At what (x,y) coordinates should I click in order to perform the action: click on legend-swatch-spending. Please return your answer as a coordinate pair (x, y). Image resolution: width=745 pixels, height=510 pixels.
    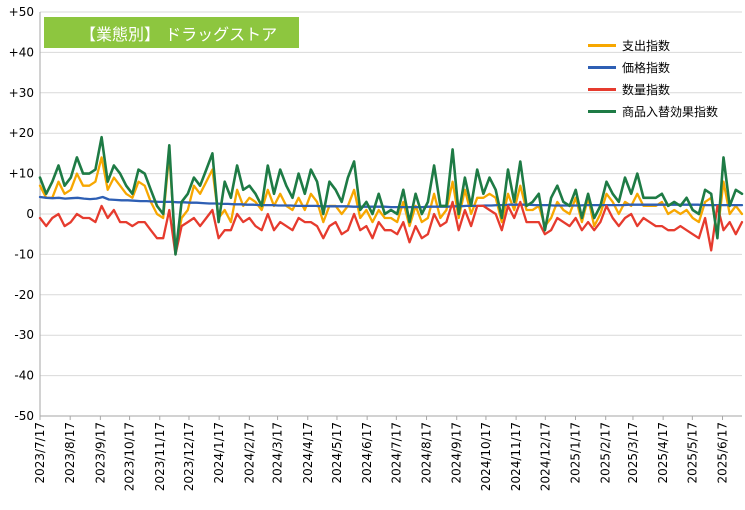
    Looking at the image, I should click on (602, 45).